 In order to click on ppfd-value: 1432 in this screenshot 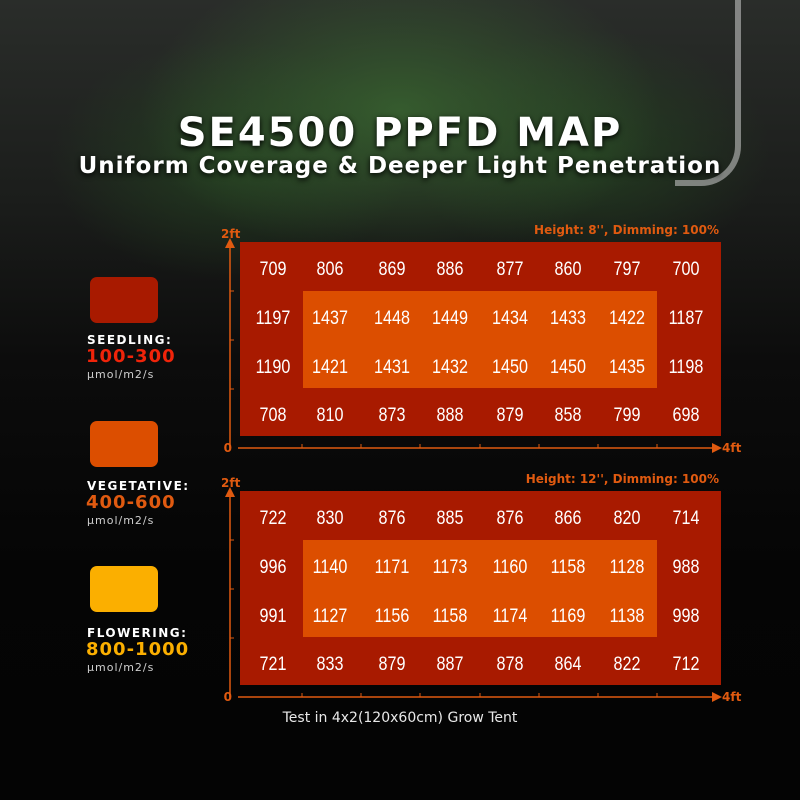, I will do `click(450, 367)`.